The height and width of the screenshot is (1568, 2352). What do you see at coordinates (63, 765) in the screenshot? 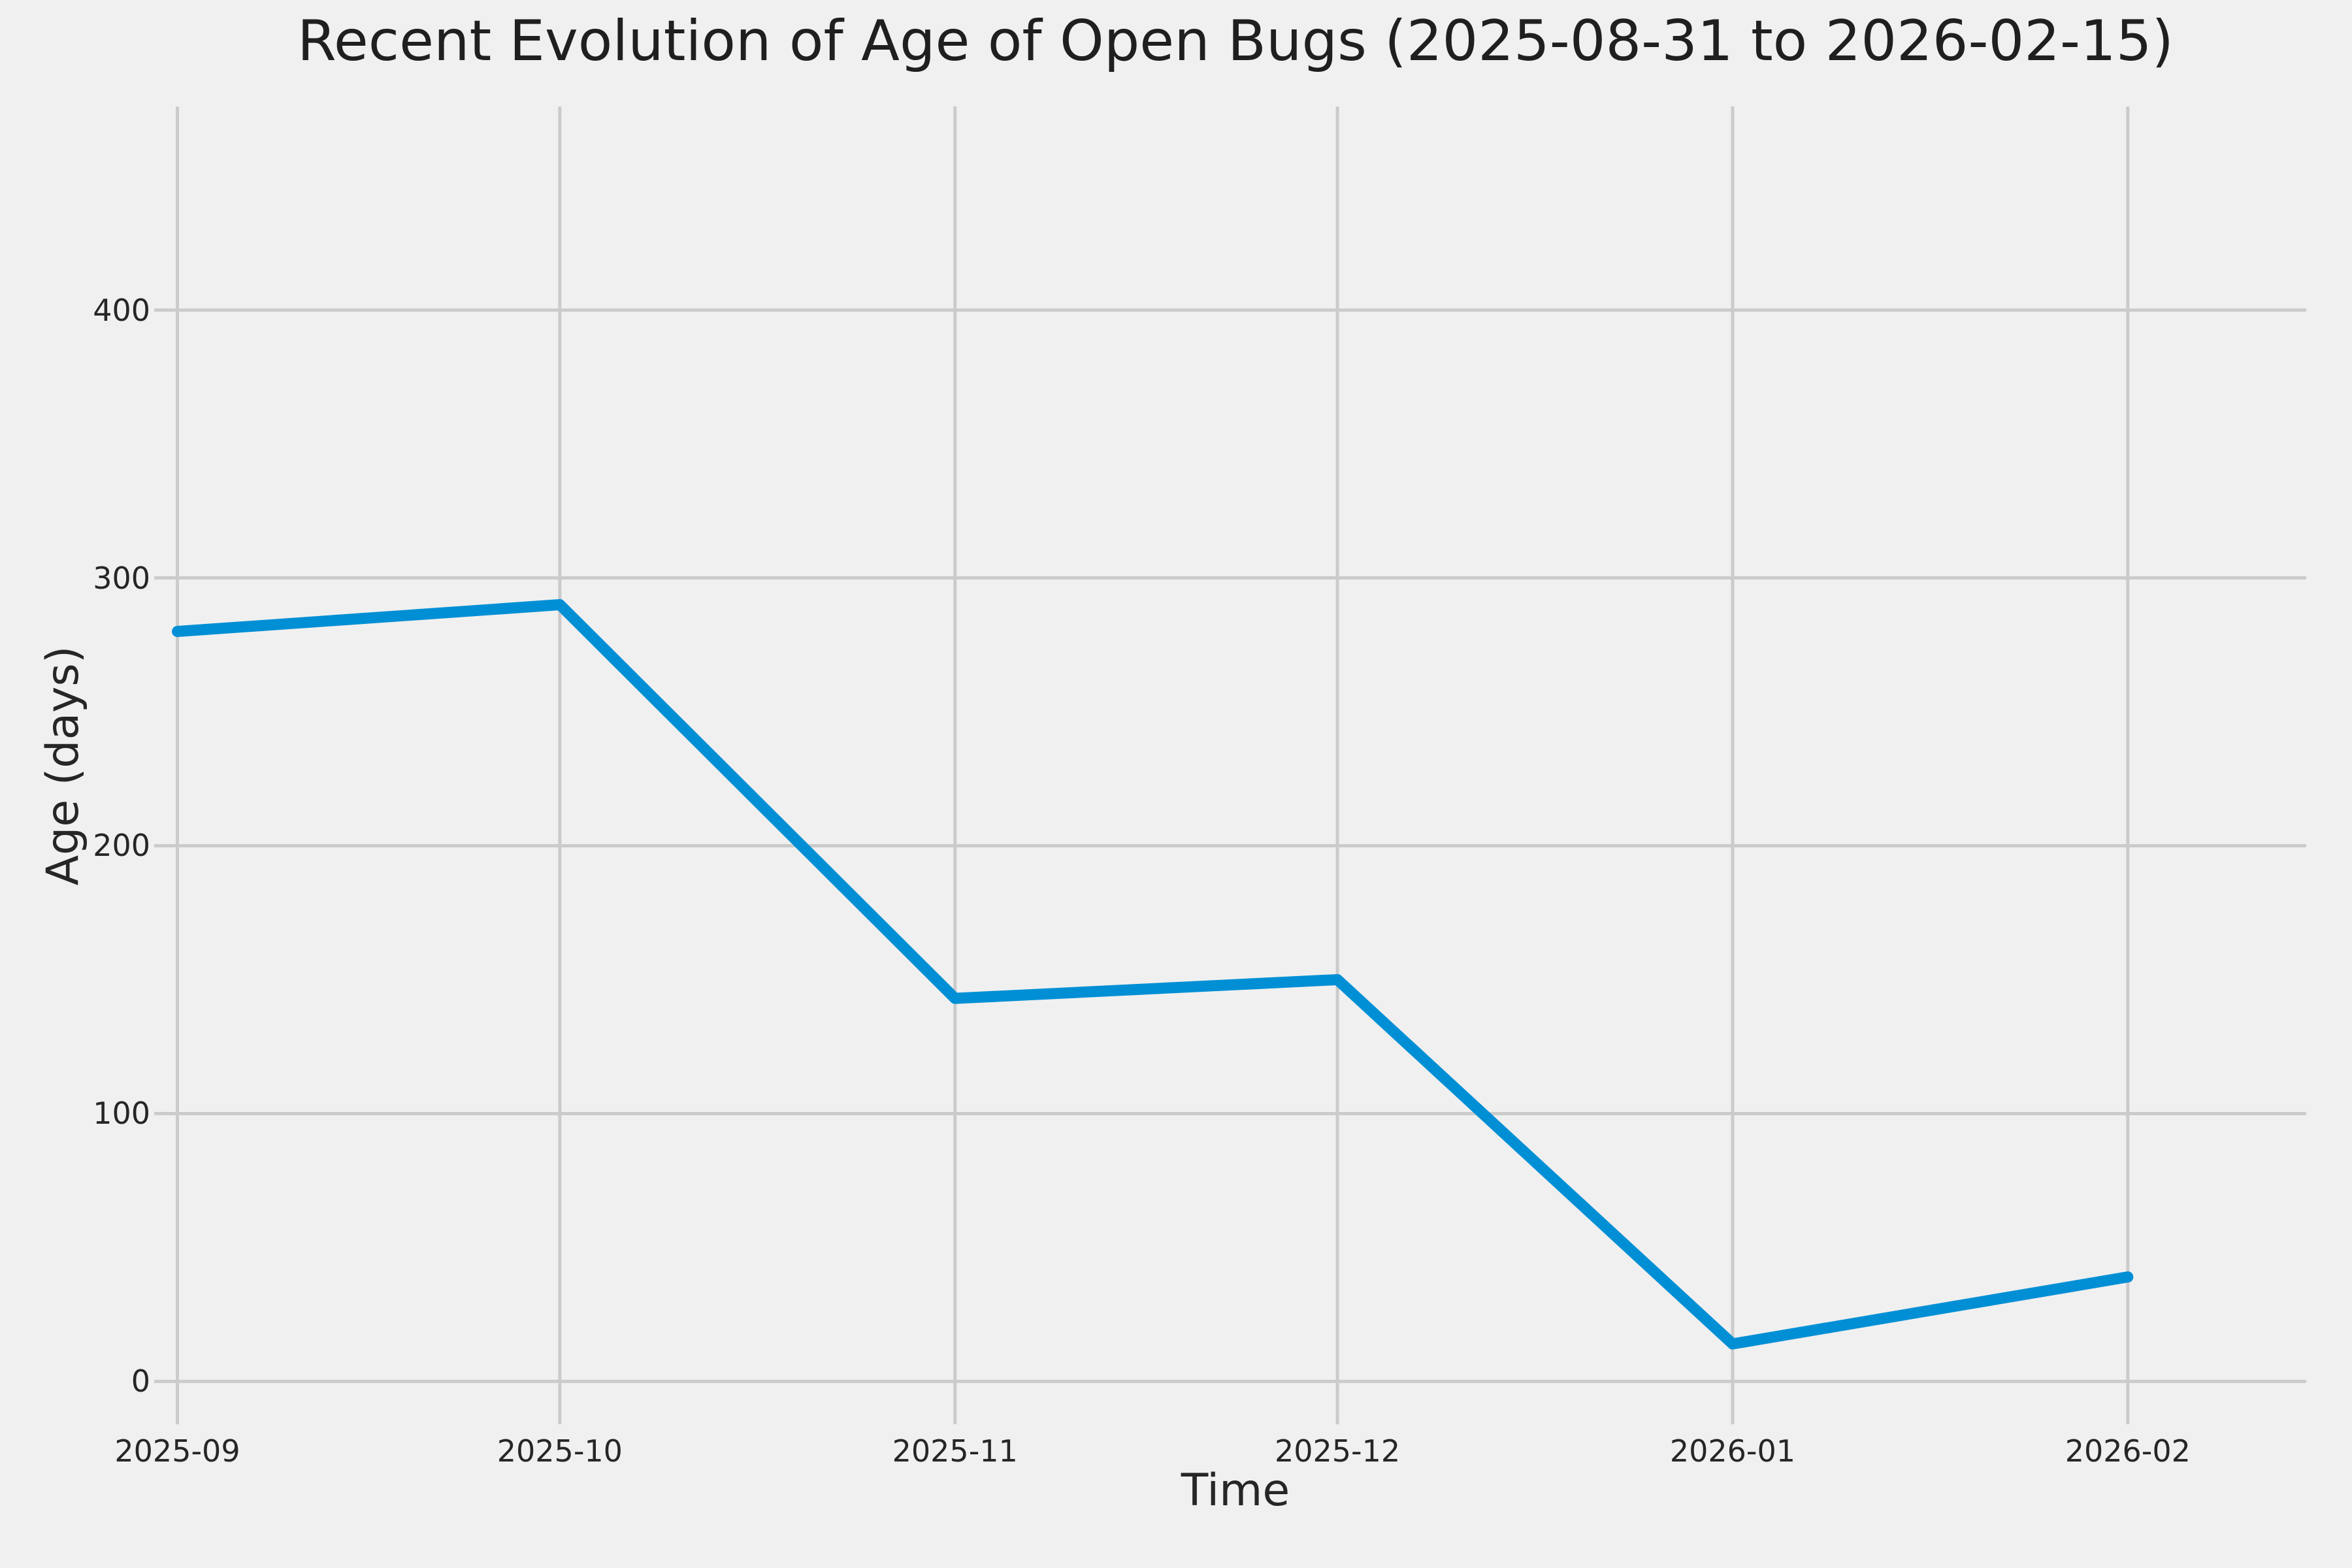
I see `y-axis-title: Age (days)` at bounding box center [63, 765].